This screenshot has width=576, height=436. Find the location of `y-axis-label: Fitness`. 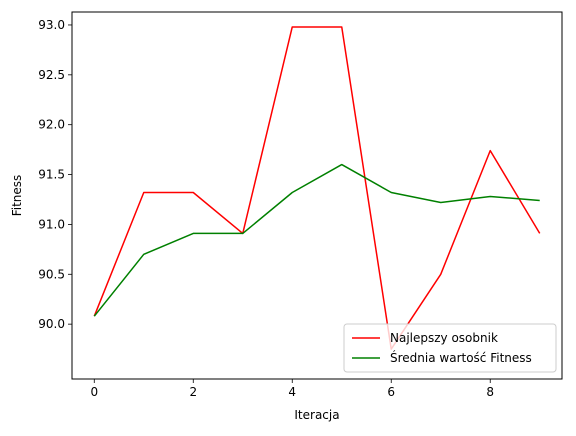

y-axis-label: Fitness is located at coordinates (17, 196).